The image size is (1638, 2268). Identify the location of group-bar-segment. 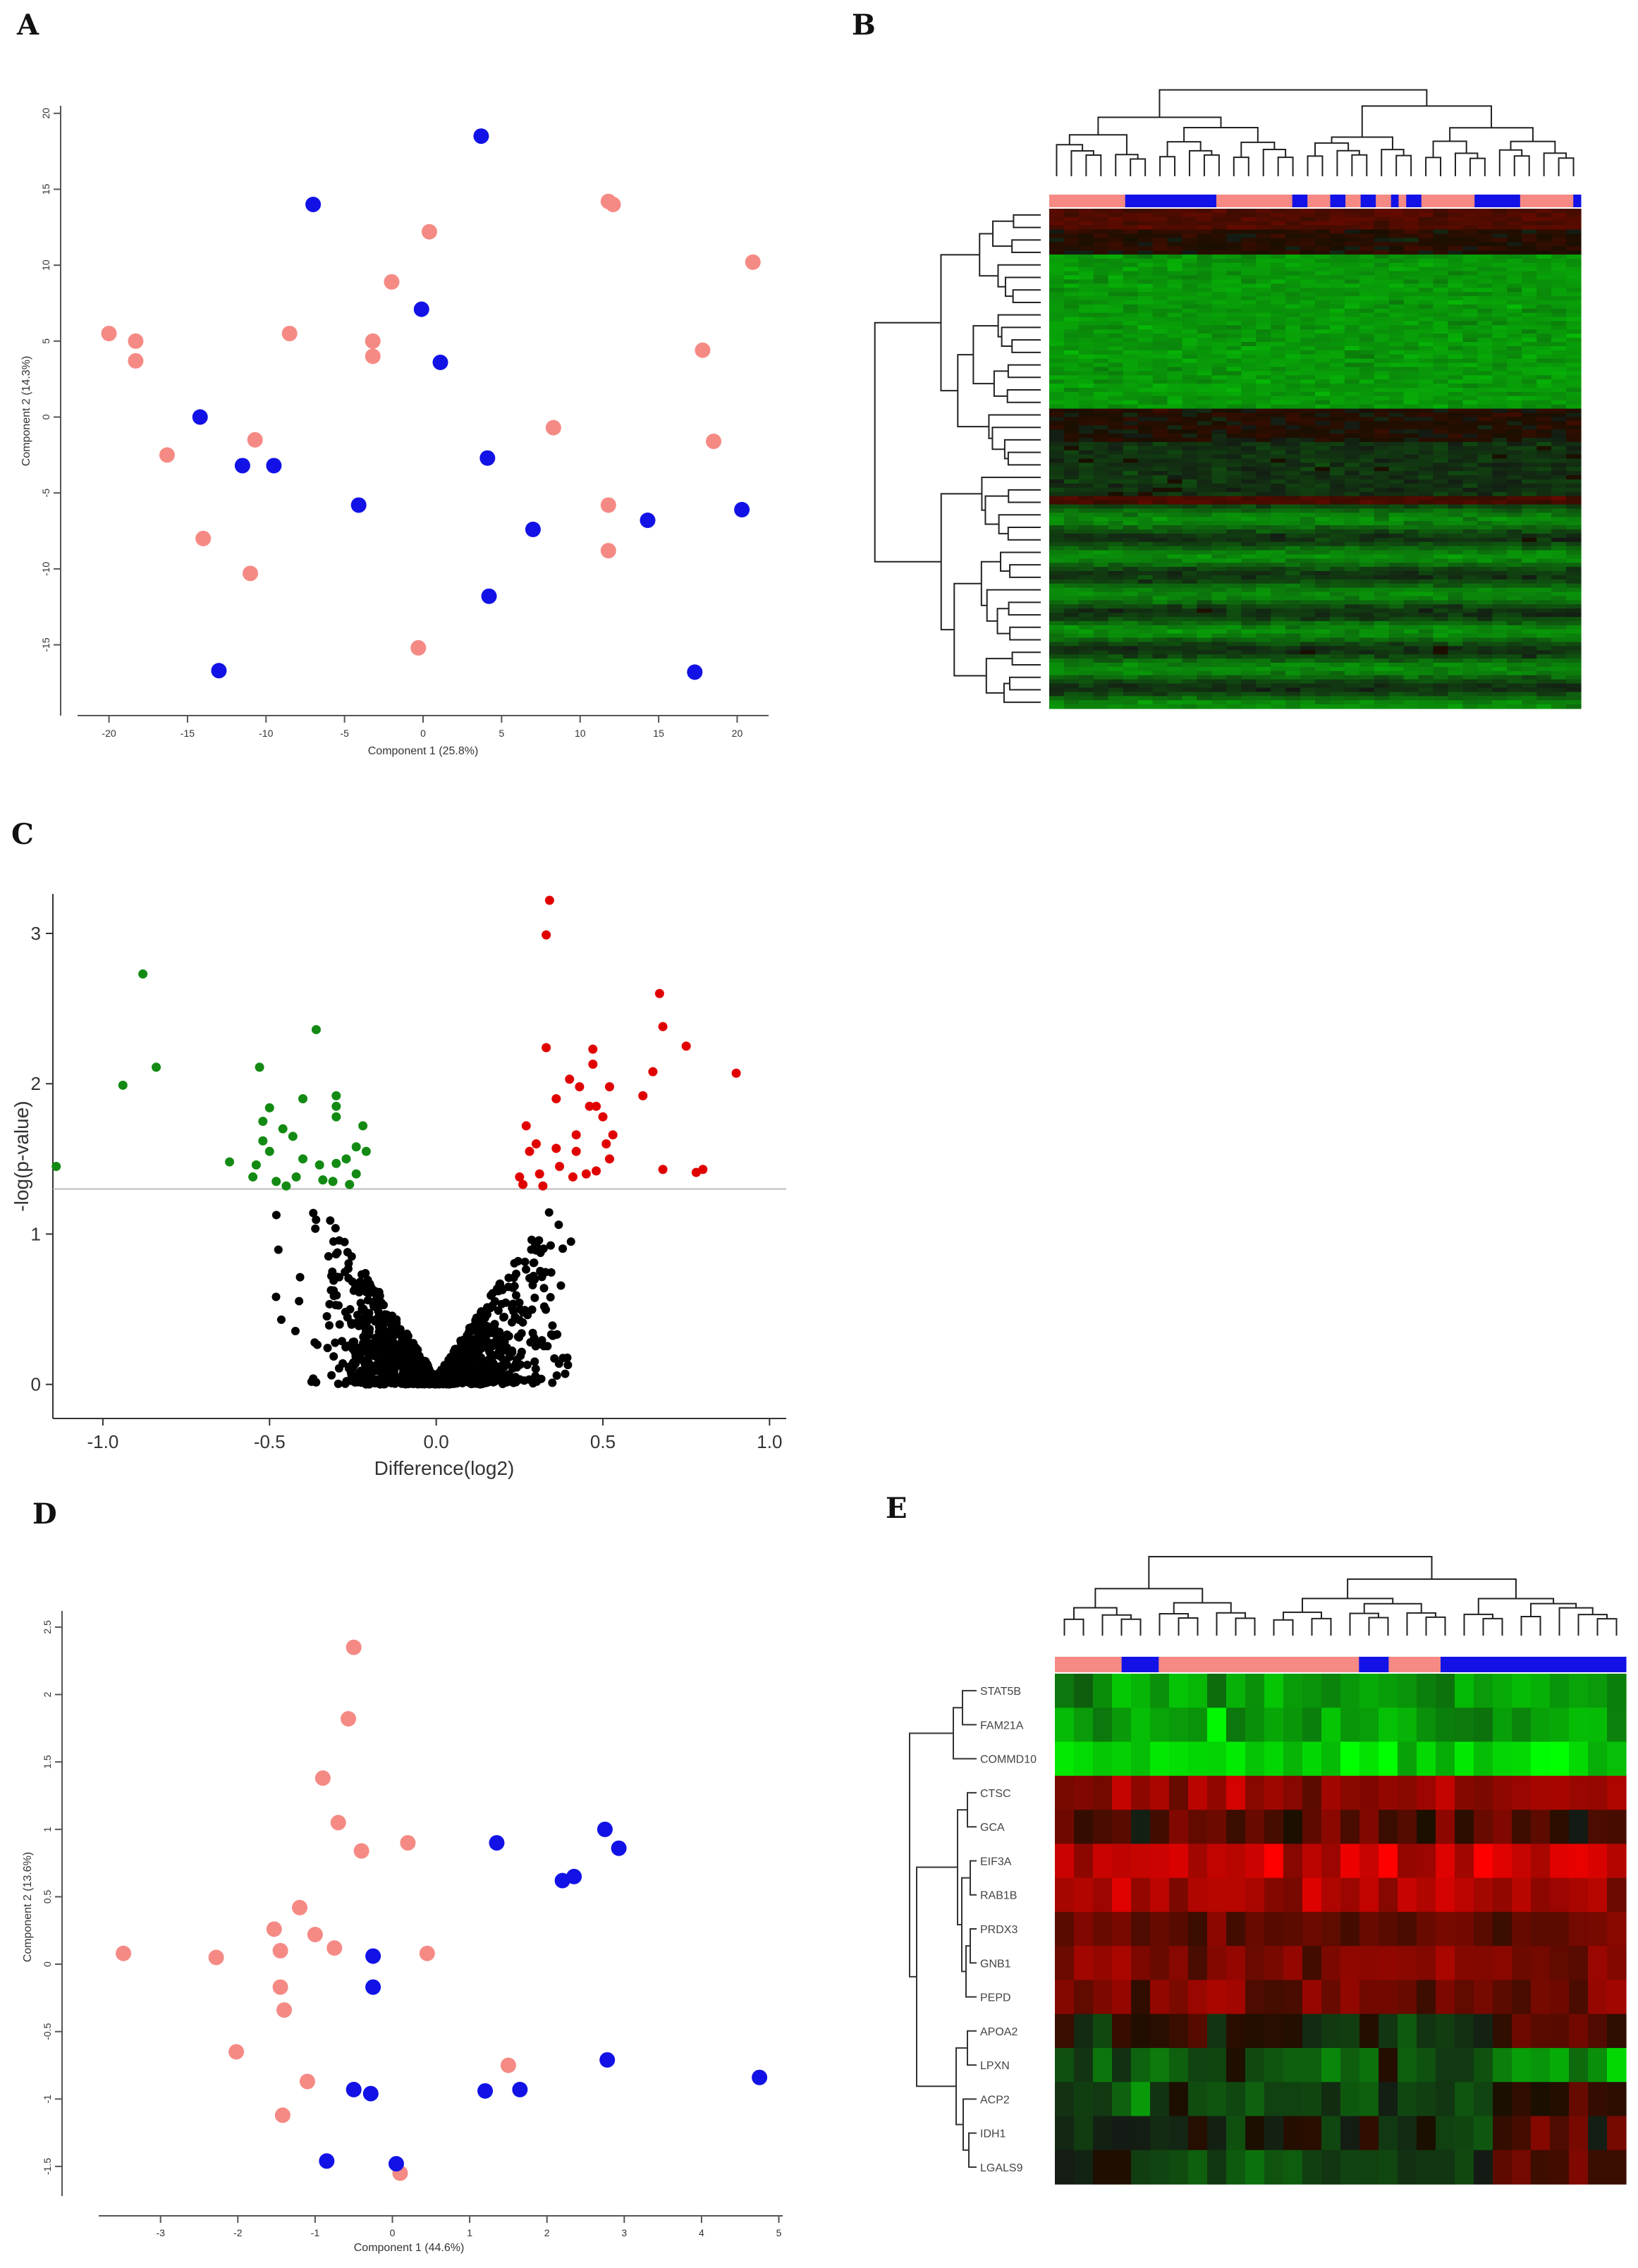
(1554, 201).